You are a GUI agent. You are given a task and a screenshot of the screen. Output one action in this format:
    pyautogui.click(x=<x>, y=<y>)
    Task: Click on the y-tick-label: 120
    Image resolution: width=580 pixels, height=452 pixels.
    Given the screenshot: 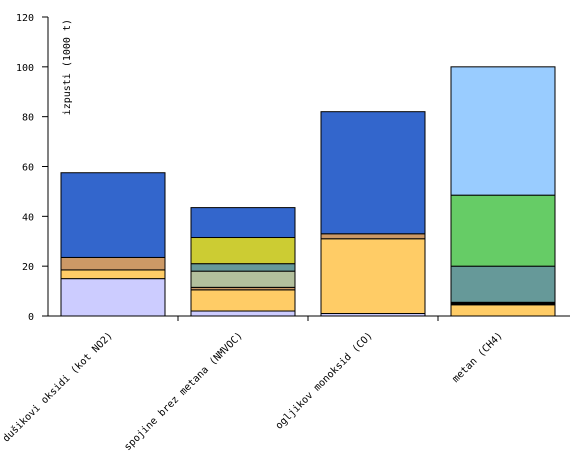 What is the action you would take?
    pyautogui.click(x=25, y=18)
    